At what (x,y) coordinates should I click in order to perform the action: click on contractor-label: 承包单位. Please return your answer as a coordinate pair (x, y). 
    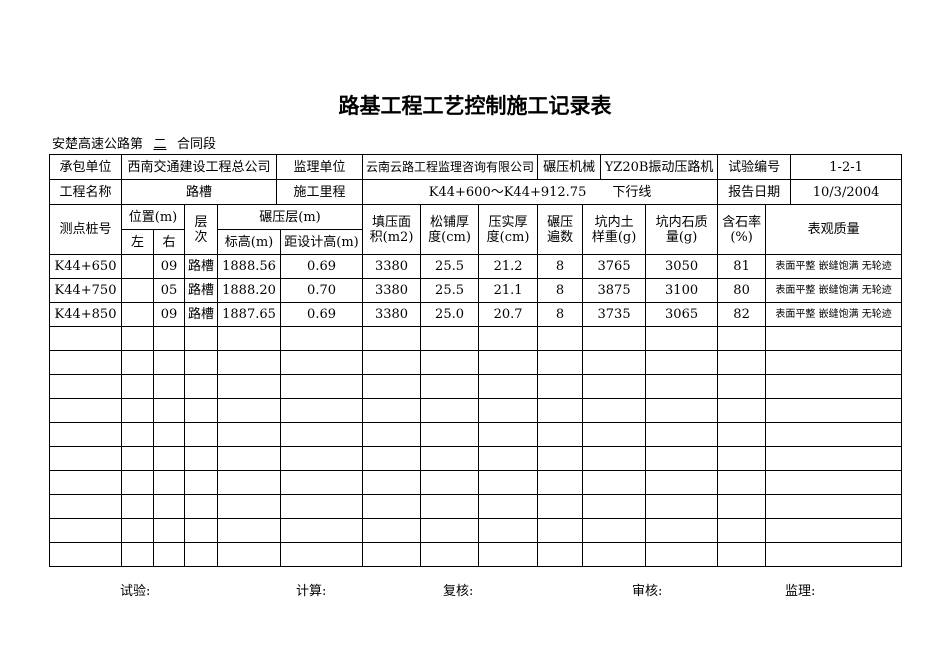
    Looking at the image, I should click on (85, 167).